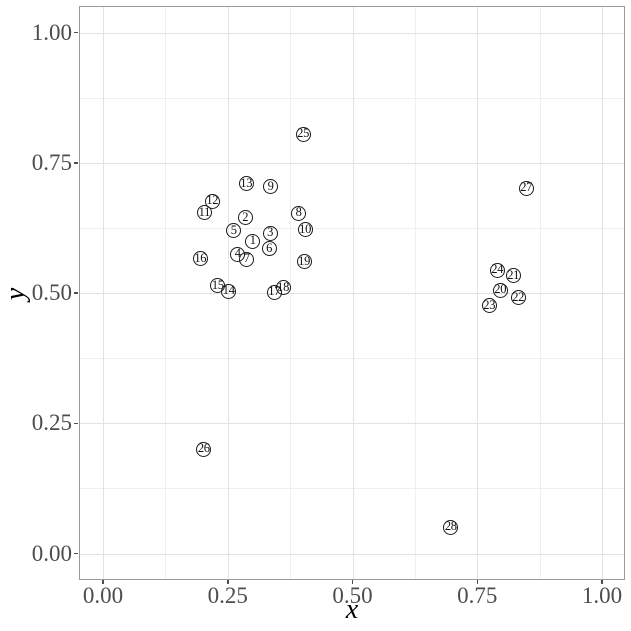 This screenshot has width=631, height=631. I want to click on data-point-label: 26, so click(203, 448).